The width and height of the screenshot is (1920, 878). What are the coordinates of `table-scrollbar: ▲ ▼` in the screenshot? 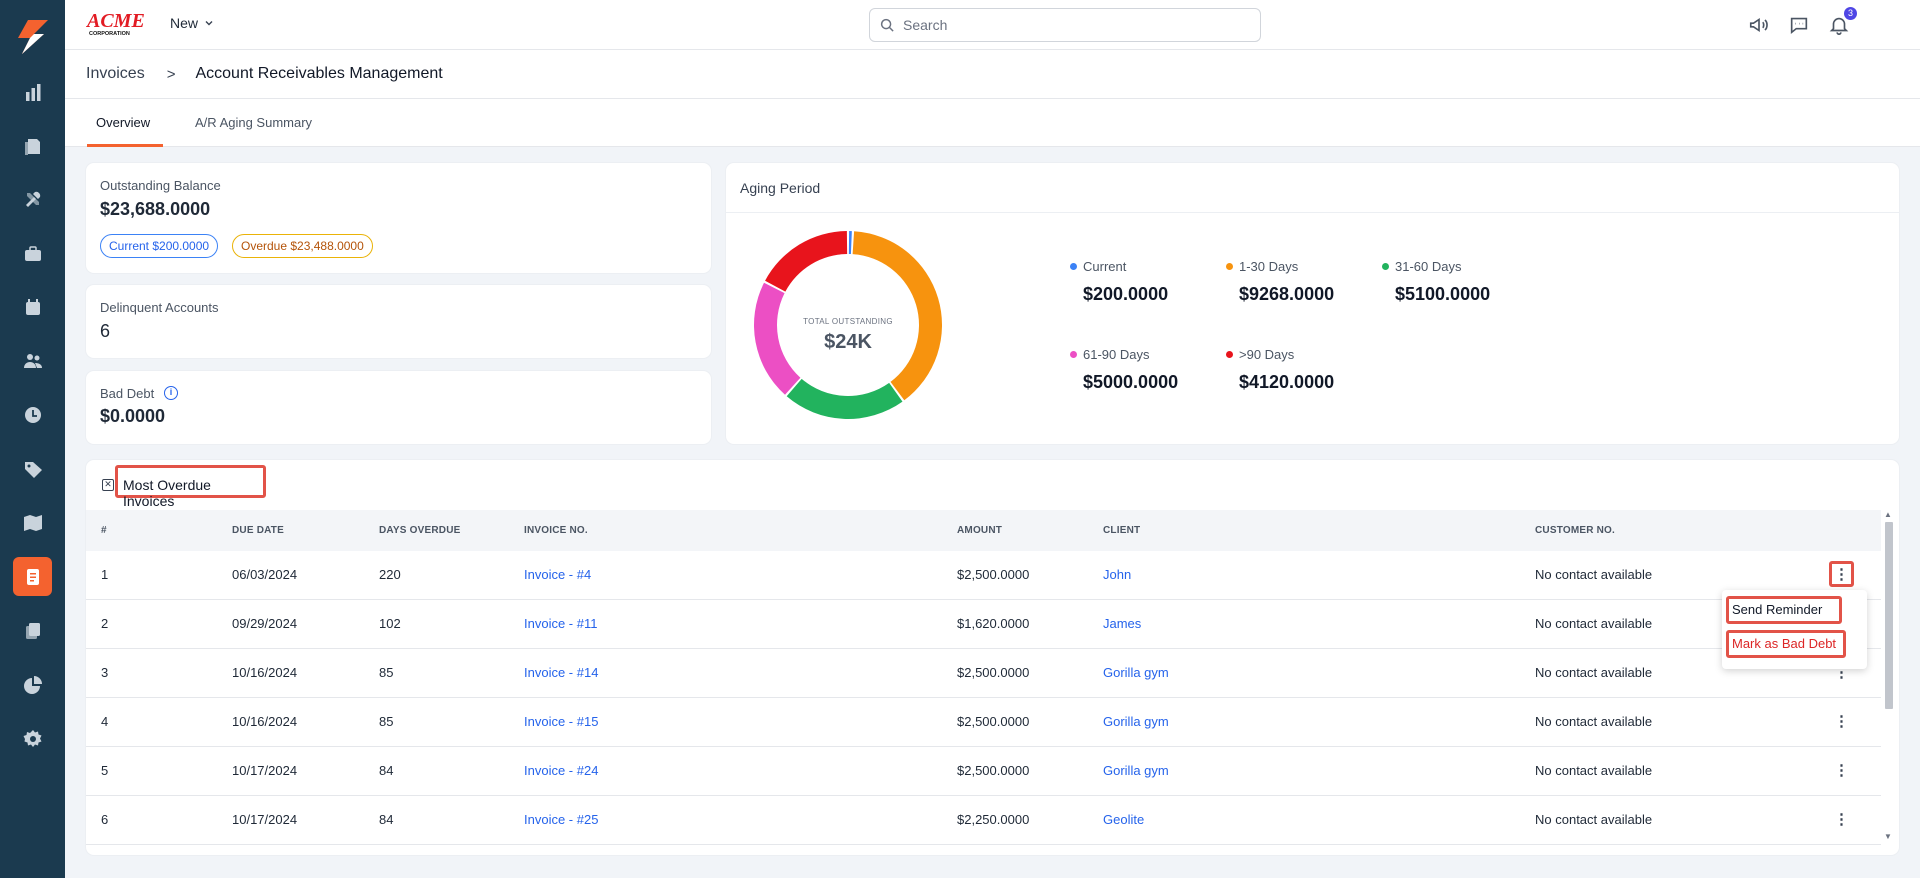 It's located at (1888, 676).